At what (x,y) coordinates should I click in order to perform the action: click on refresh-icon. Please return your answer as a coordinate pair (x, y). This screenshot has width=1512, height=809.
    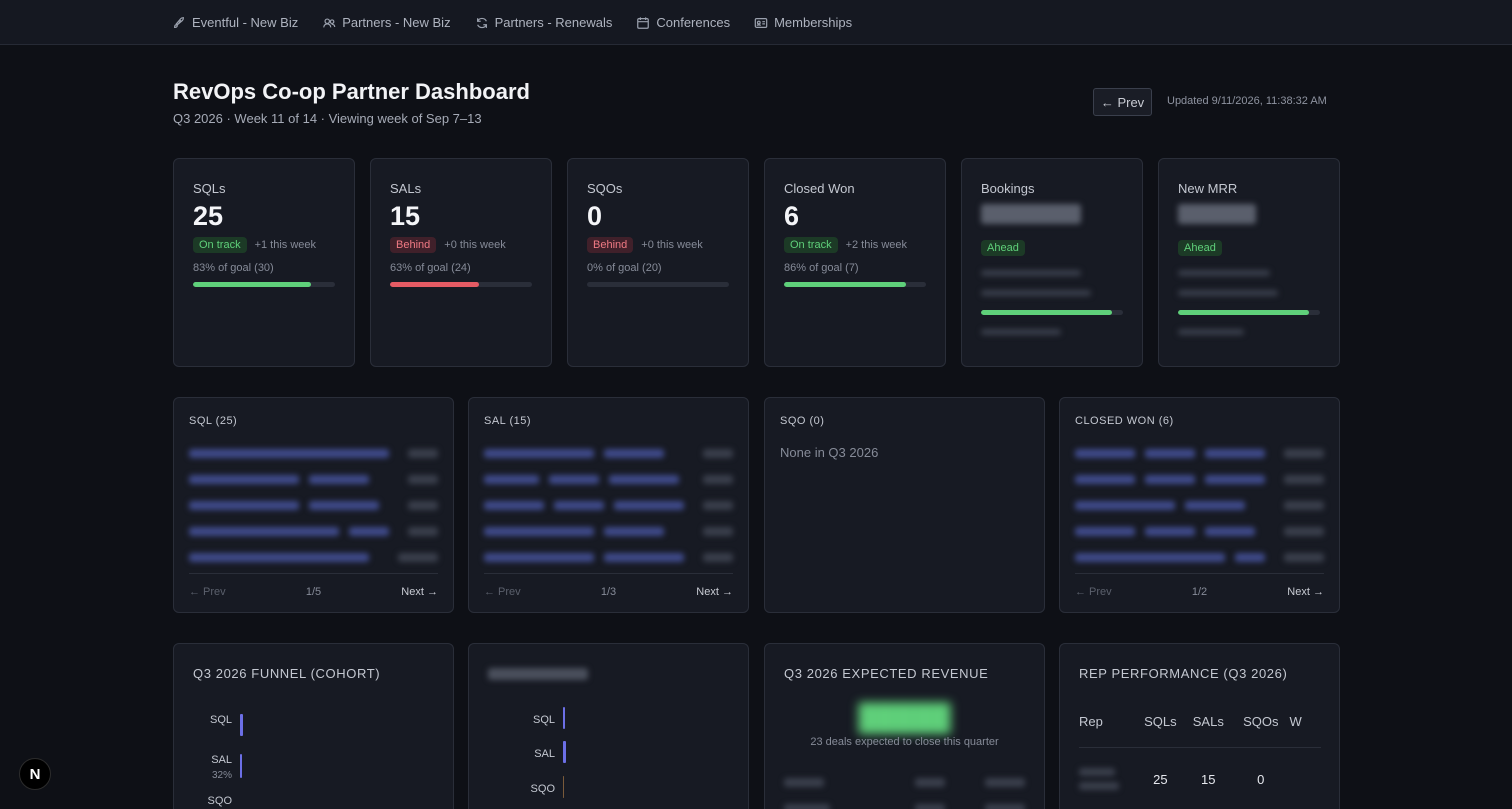
    Looking at the image, I should click on (481, 22).